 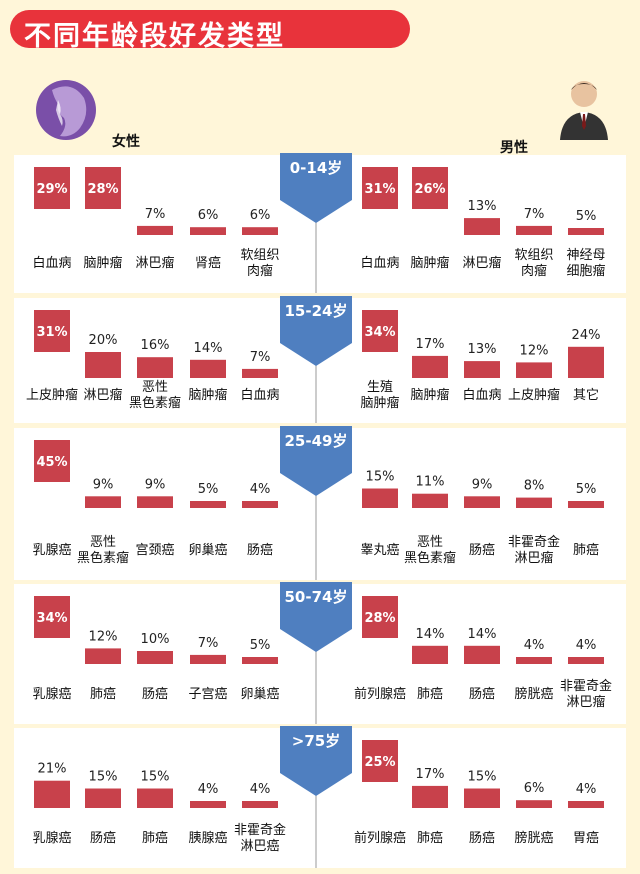 What do you see at coordinates (482, 206) in the screenshot?
I see `male-value-label: 13%` at bounding box center [482, 206].